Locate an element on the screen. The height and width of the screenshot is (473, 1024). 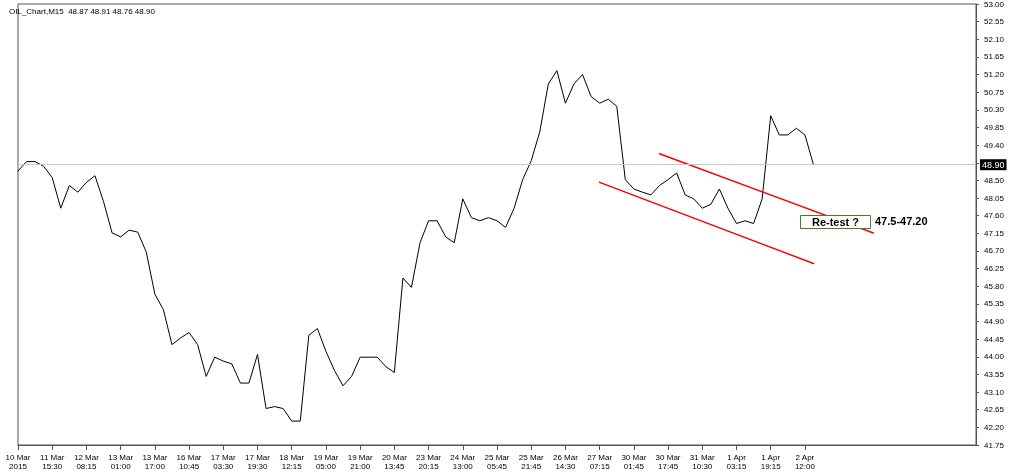
y-tick-label: 47.15 is located at coordinates (994, 233).